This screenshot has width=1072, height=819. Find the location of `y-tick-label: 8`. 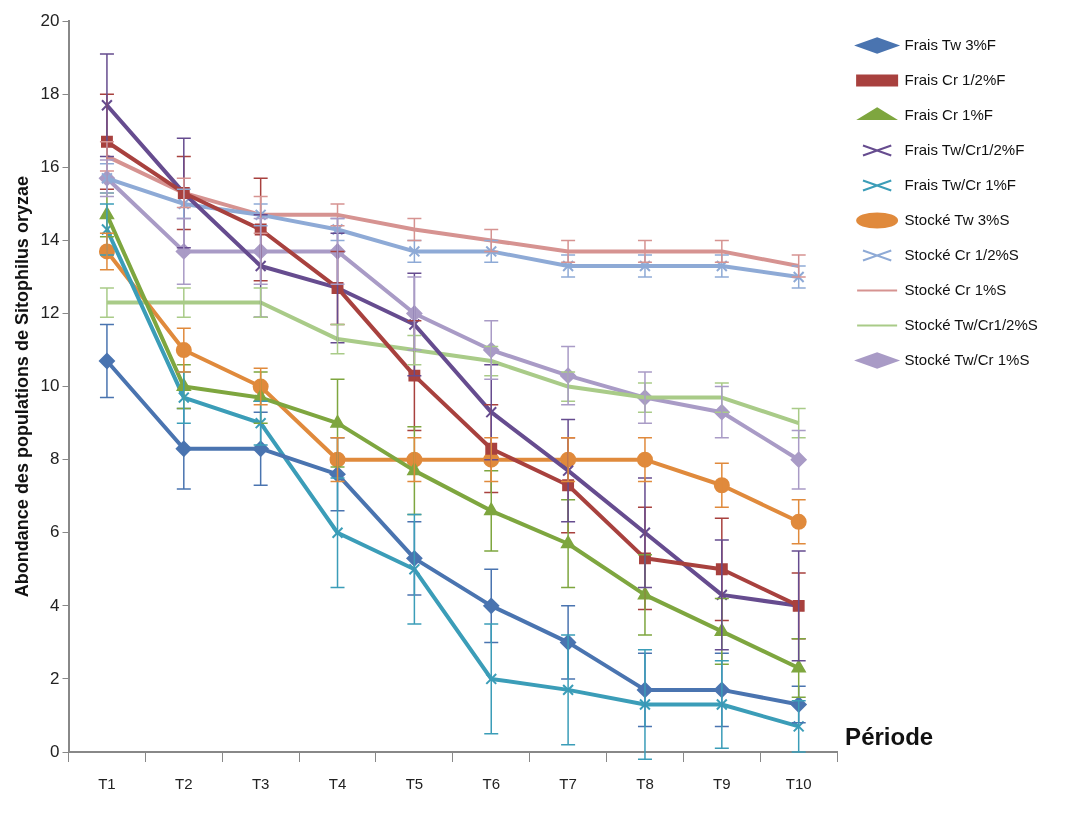

y-tick-label: 8 is located at coordinates (55, 459).